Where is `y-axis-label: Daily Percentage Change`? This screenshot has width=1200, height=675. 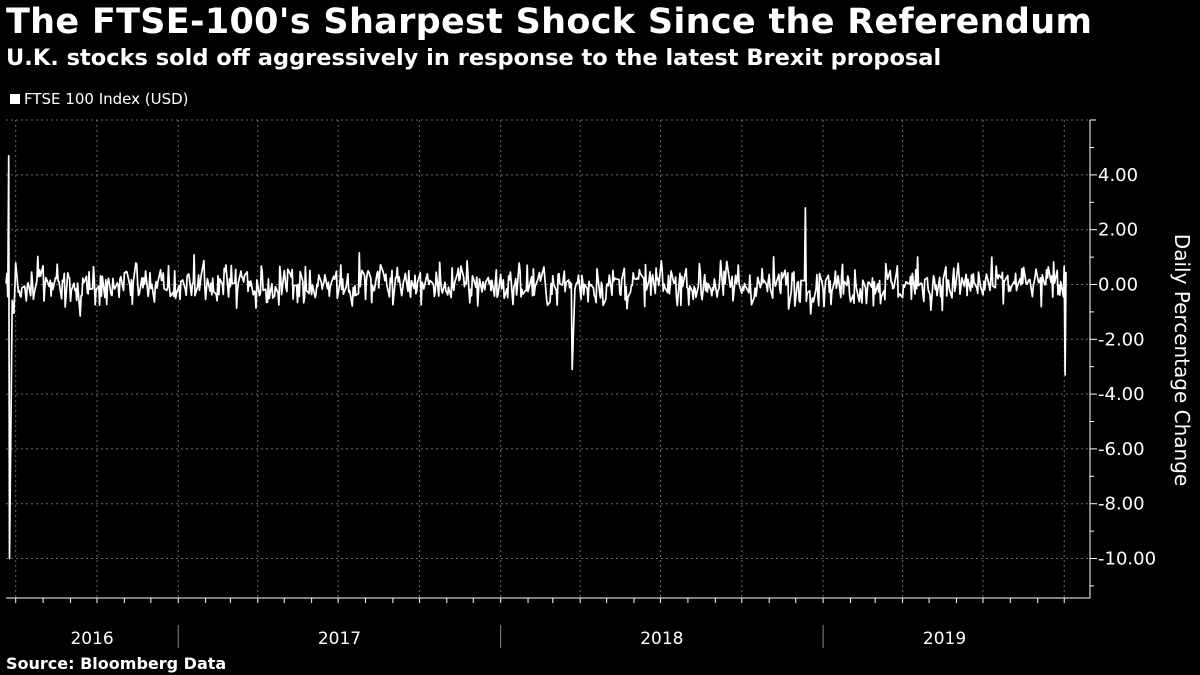
y-axis-label: Daily Percentage Change is located at coordinates (1182, 360).